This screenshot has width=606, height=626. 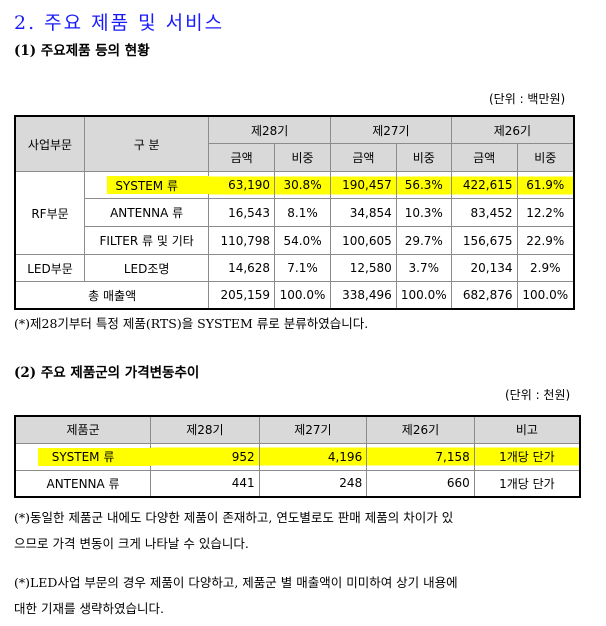 What do you see at coordinates (363, 295) in the screenshot?
I see `amount-cell: 338,496` at bounding box center [363, 295].